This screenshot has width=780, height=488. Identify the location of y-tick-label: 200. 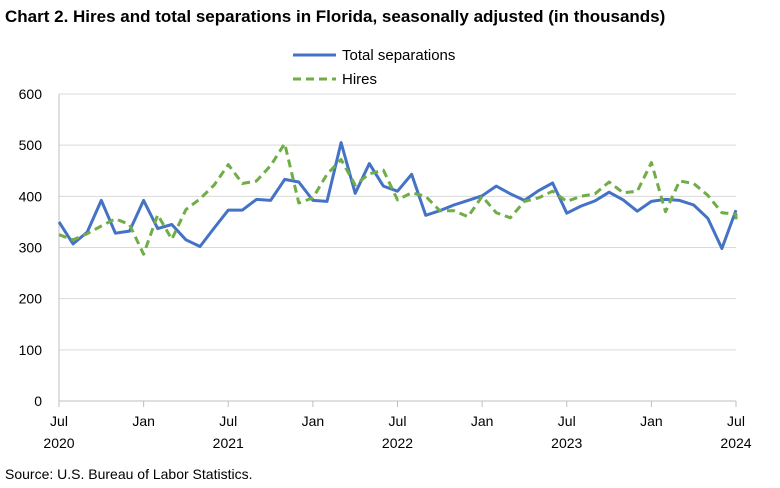
(31, 299).